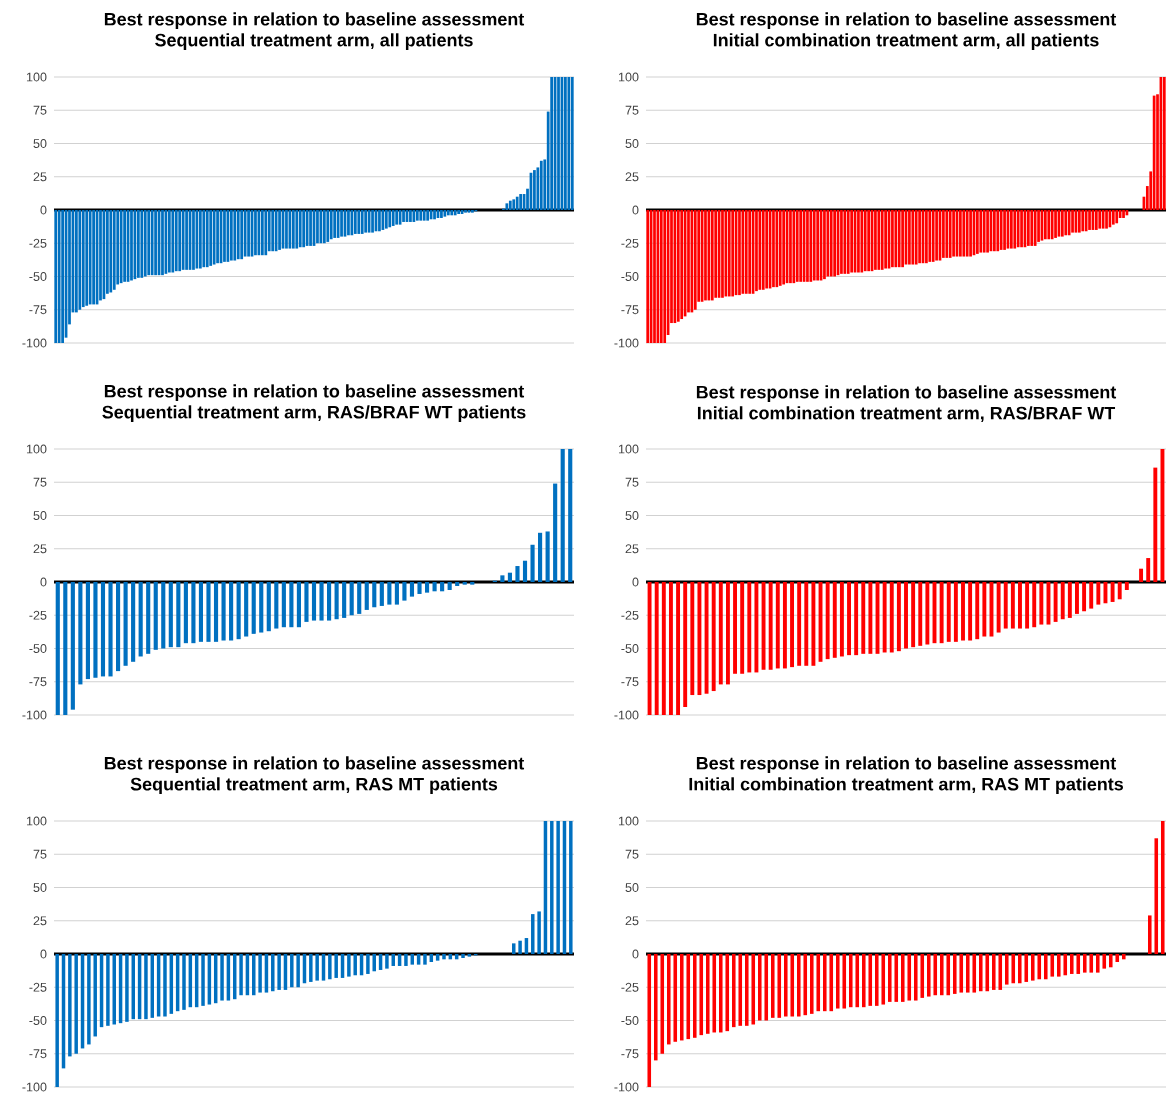 The image size is (1170, 1099). What do you see at coordinates (40, 854) in the screenshot?
I see `y-tick-label: 75` at bounding box center [40, 854].